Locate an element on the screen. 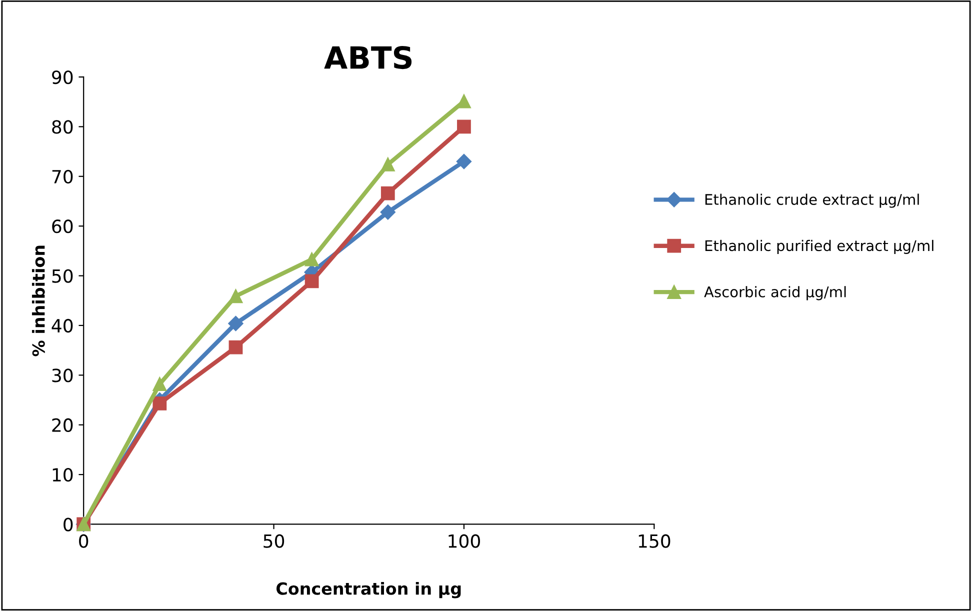  y-tick-label: 20 is located at coordinates (62, 425).